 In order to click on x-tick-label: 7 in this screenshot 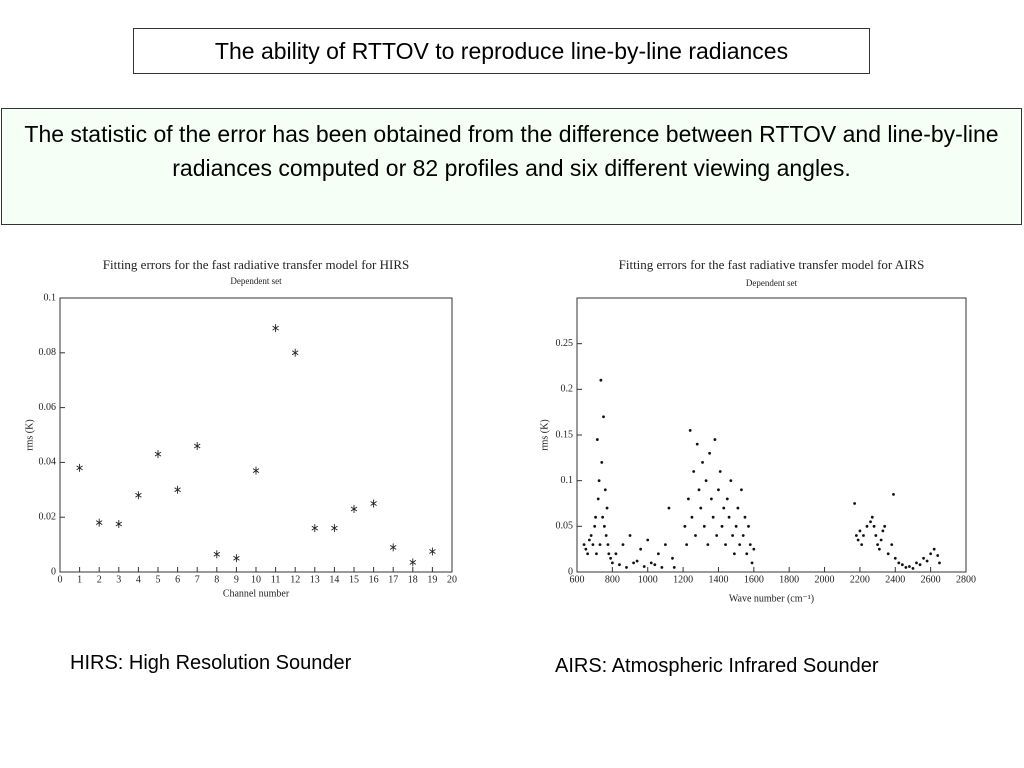, I will do `click(197, 579)`.